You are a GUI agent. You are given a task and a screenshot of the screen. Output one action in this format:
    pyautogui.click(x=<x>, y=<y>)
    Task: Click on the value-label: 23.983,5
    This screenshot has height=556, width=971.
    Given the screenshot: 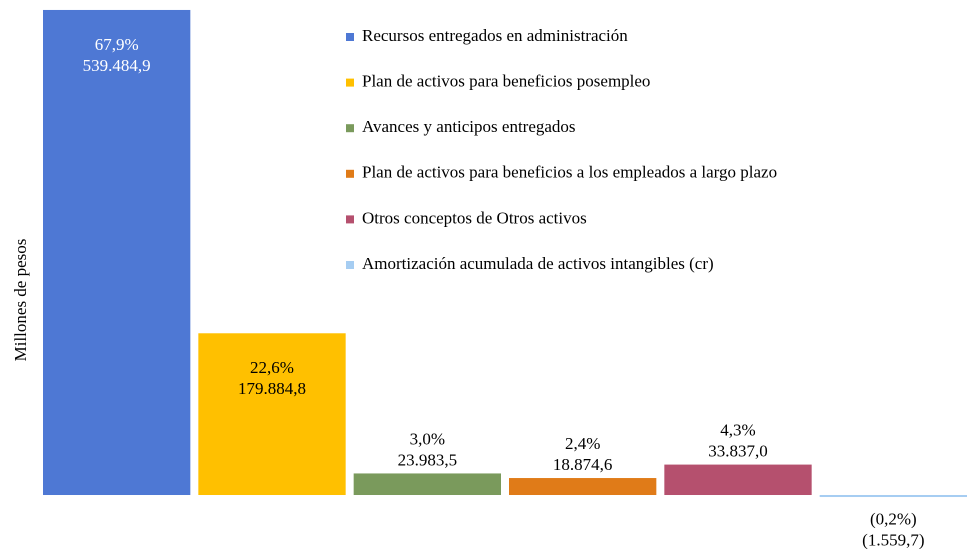 What is the action you would take?
    pyautogui.click(x=428, y=459)
    